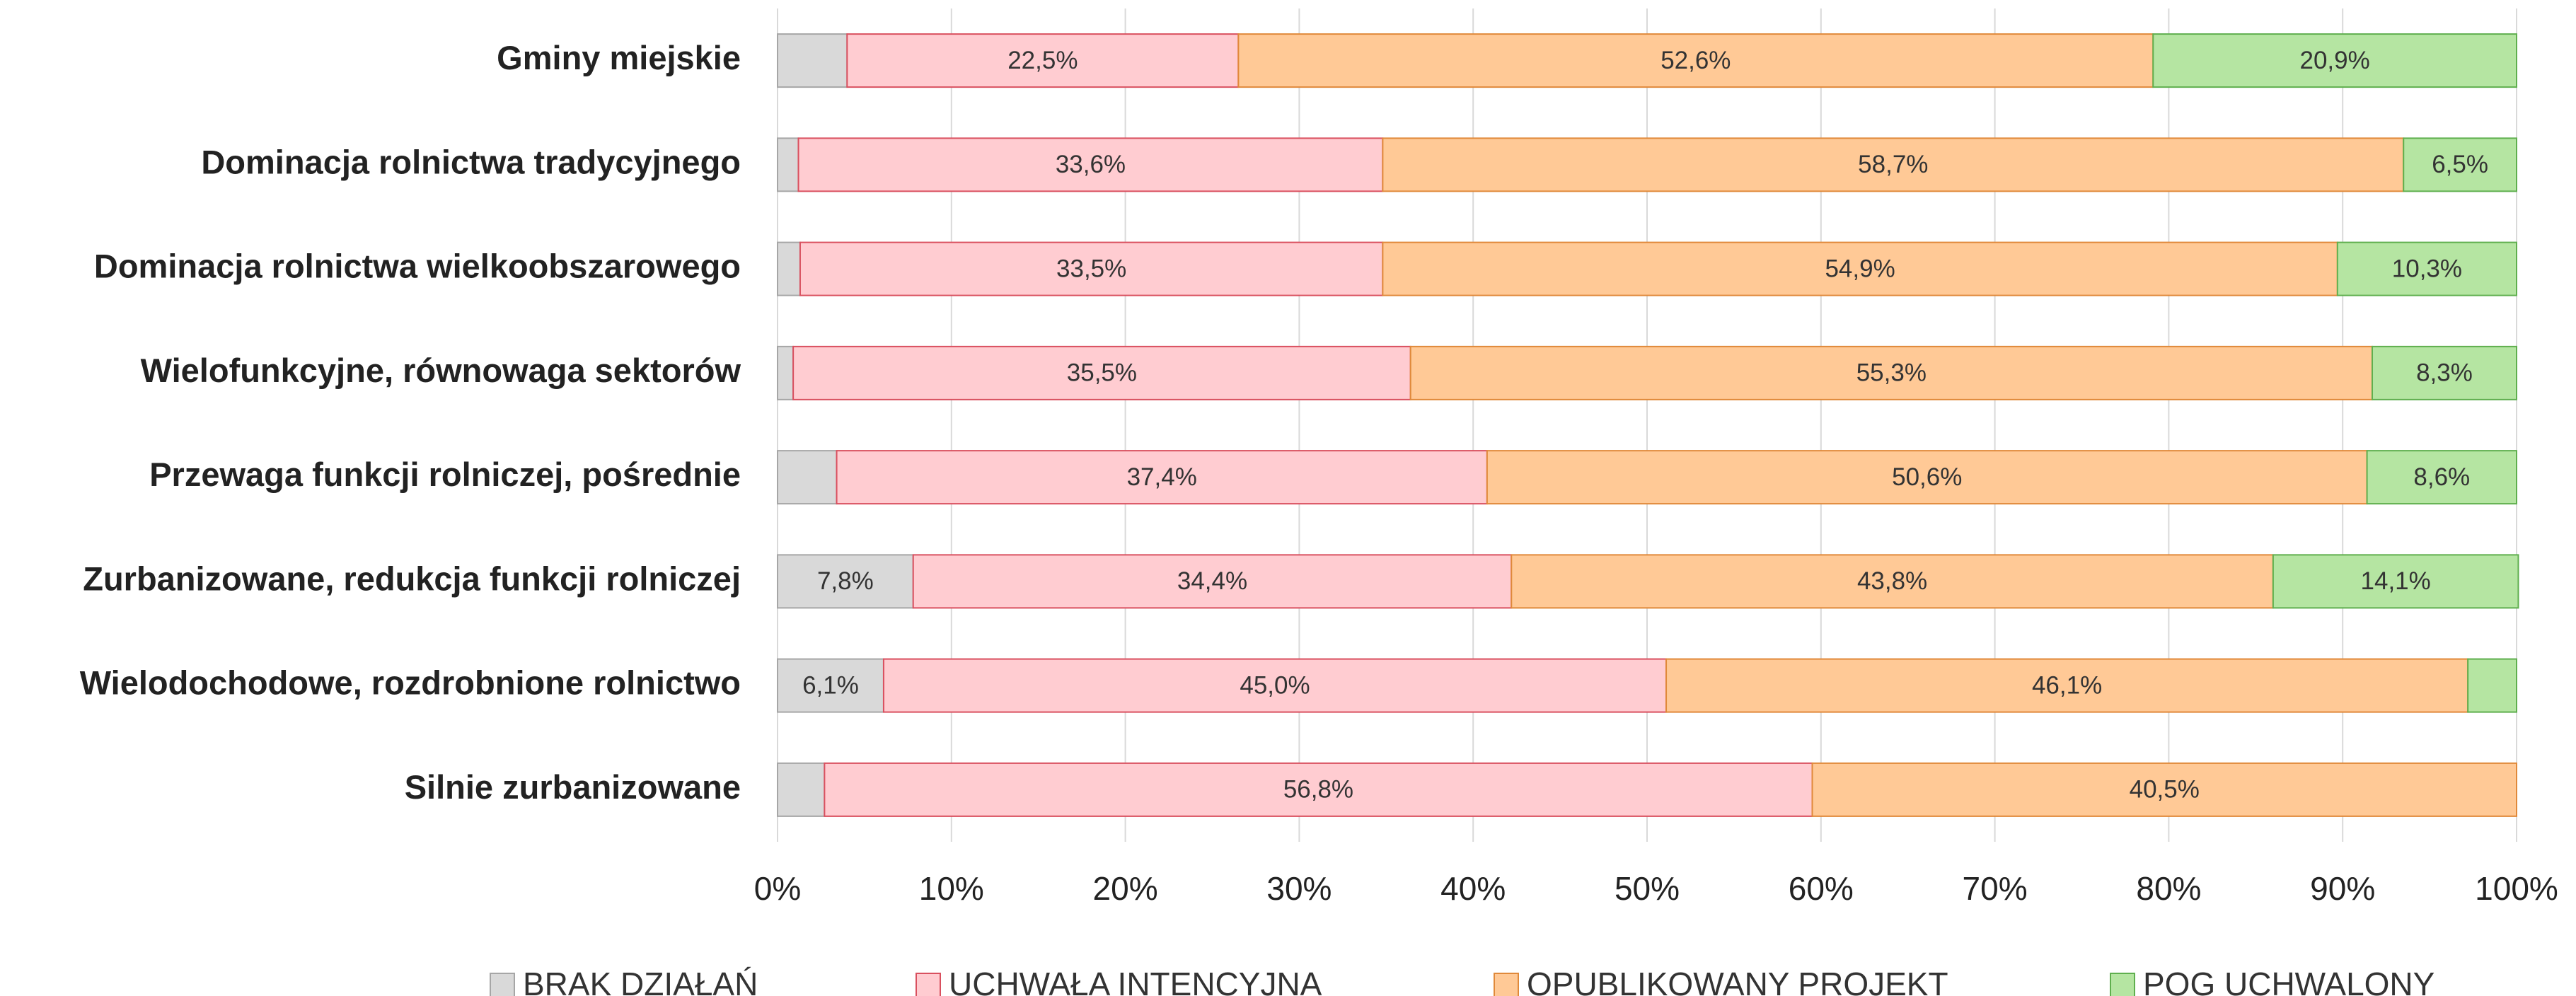 This screenshot has height=996, width=2576. What do you see at coordinates (471, 161) in the screenshot?
I see `category-label: Dominacja rolnictwa tradycyjnego` at bounding box center [471, 161].